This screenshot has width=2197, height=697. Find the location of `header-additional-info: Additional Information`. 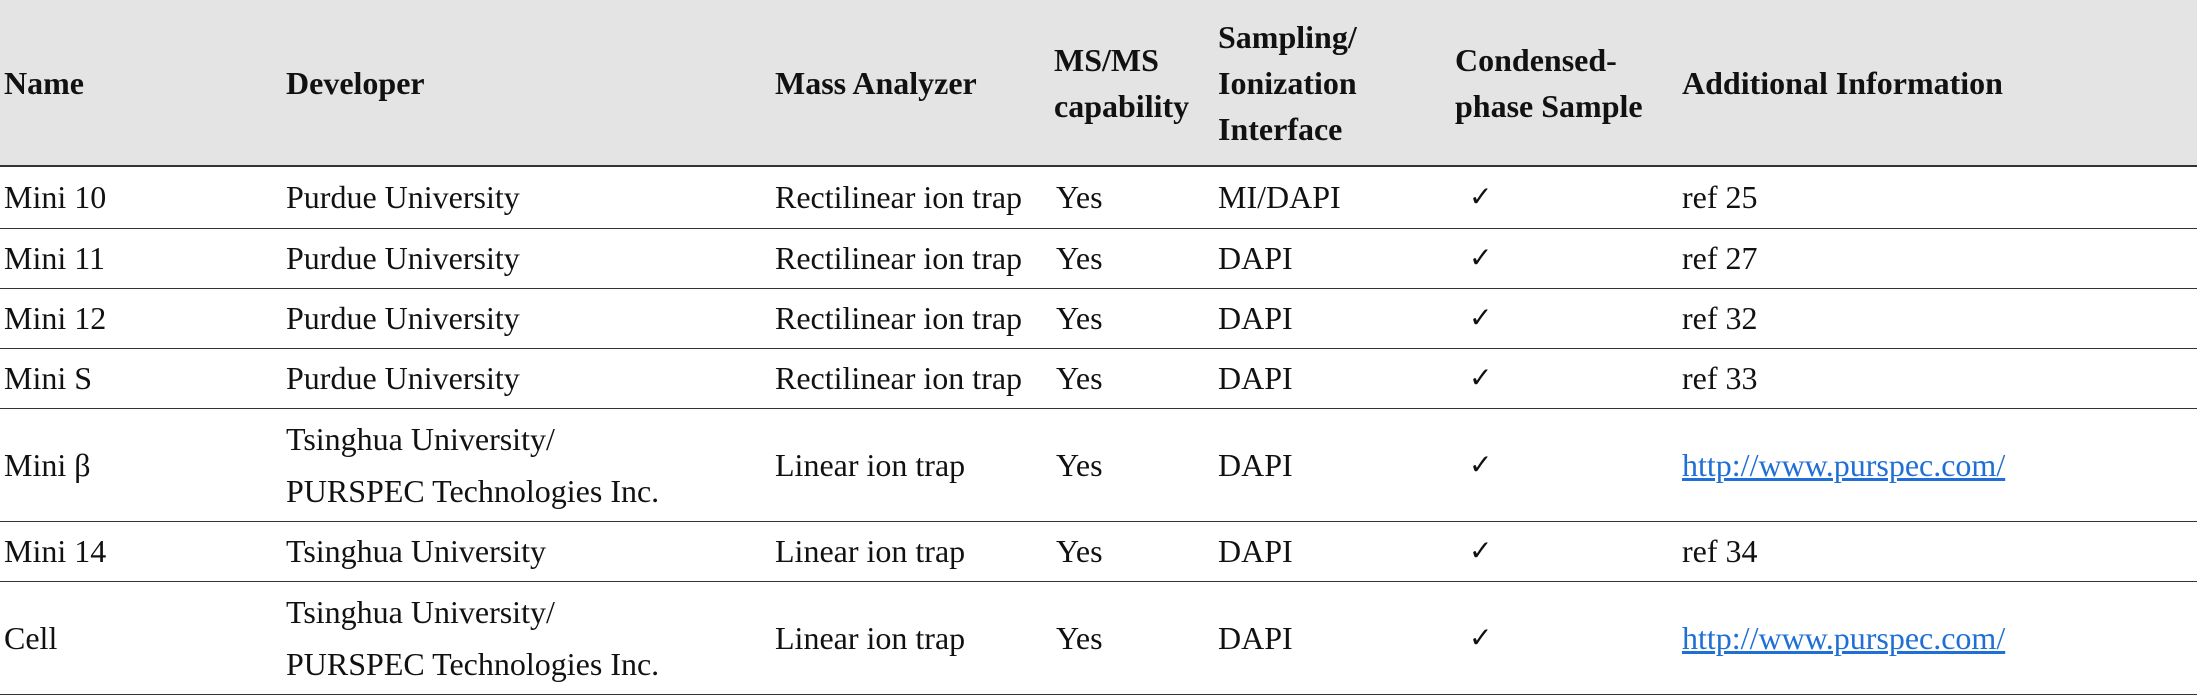

header-additional-info: Additional Information is located at coordinates (1842, 82).